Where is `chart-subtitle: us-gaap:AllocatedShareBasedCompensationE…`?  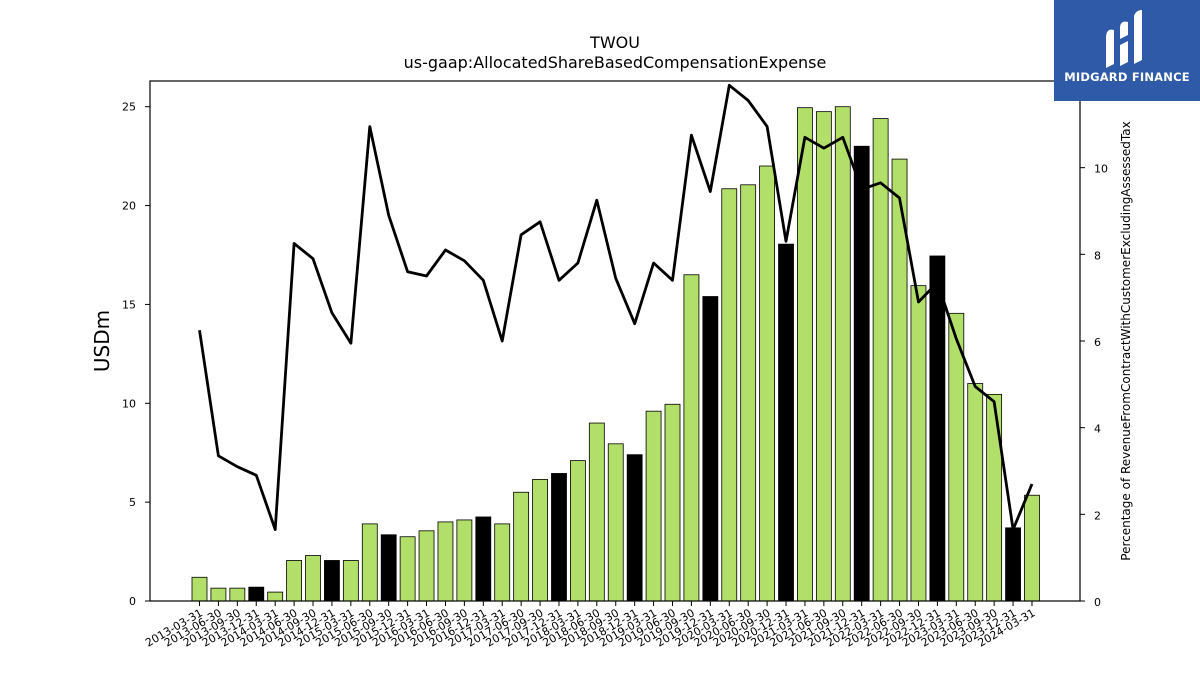 chart-subtitle: us-gaap:AllocatedShareBasedCompensationE… is located at coordinates (615, 62).